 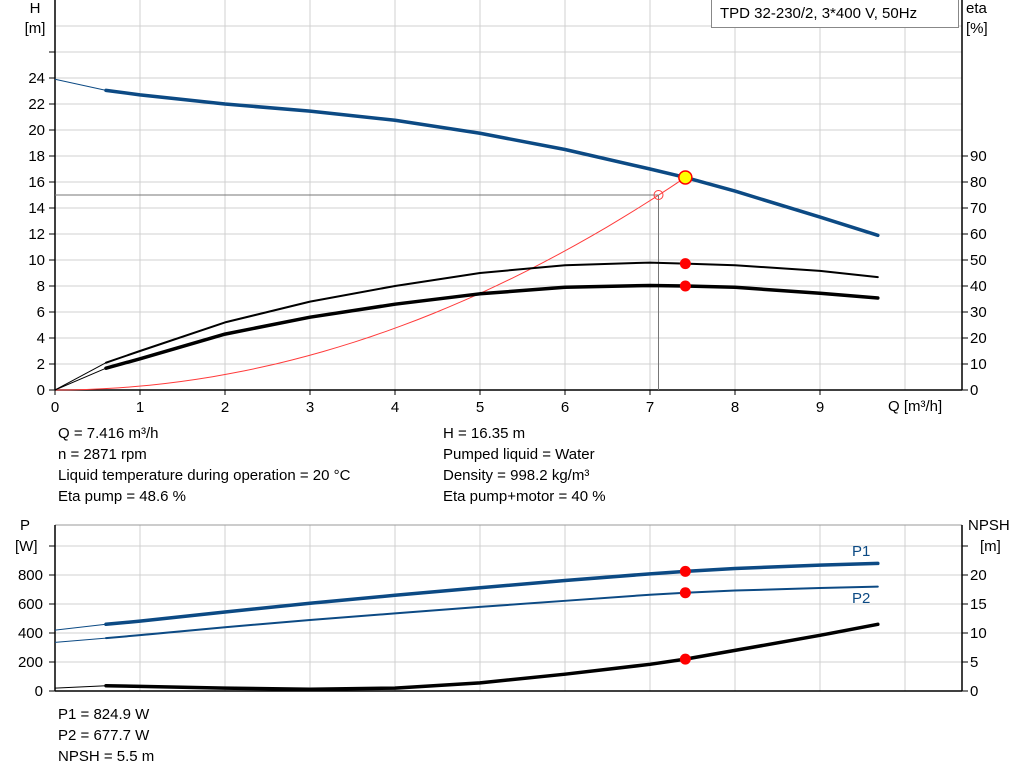 What do you see at coordinates (80, 640) in the screenshot?
I see `p2-curve-extension` at bounding box center [80, 640].